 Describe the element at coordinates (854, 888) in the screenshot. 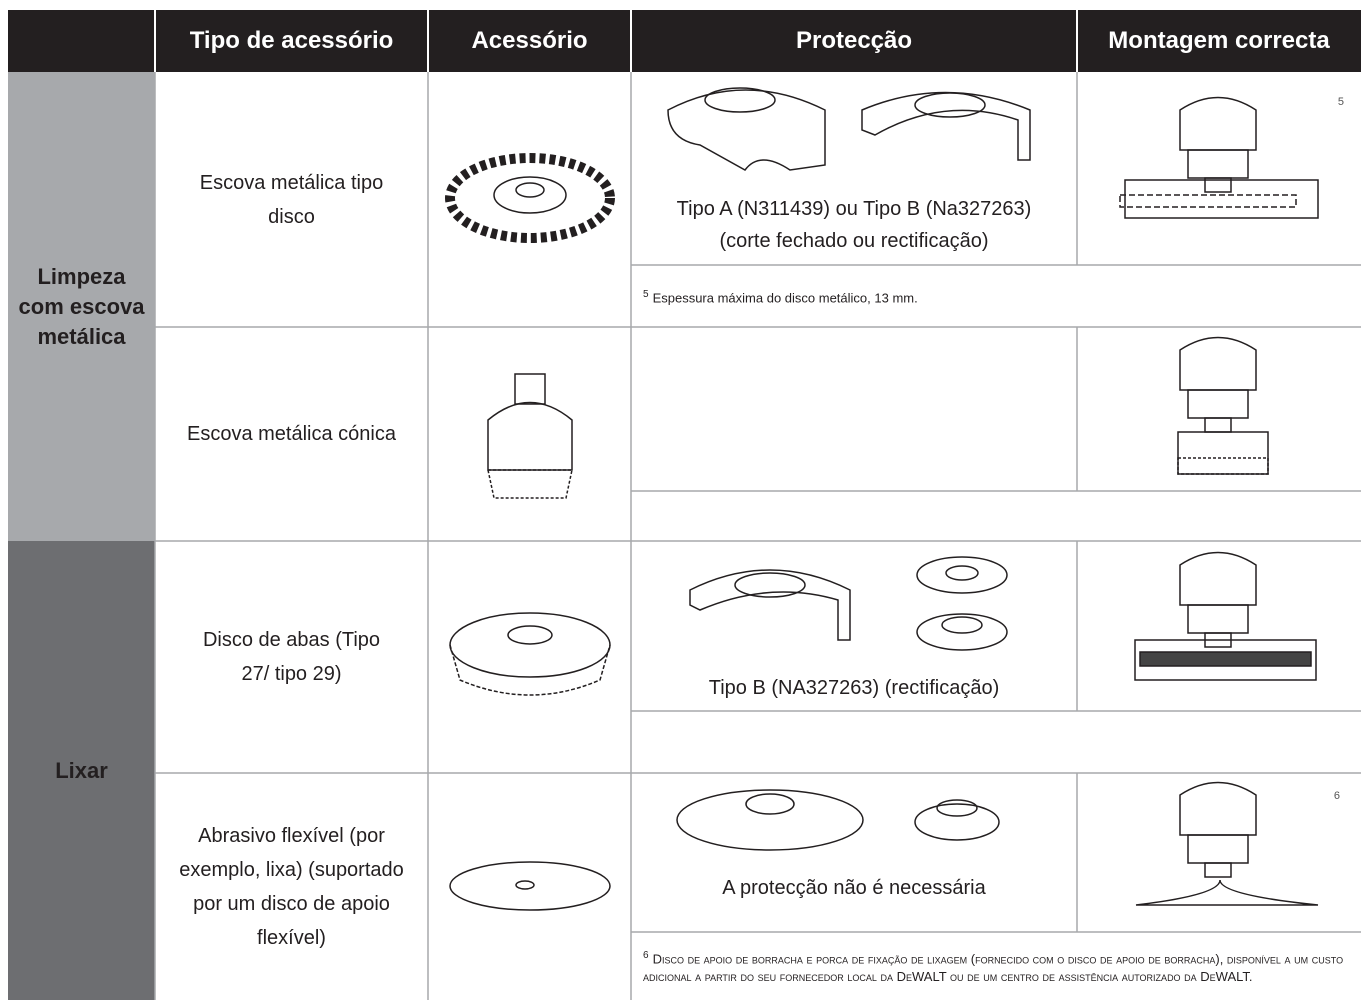

I see `protection: A protecção não é necessária` at that location.